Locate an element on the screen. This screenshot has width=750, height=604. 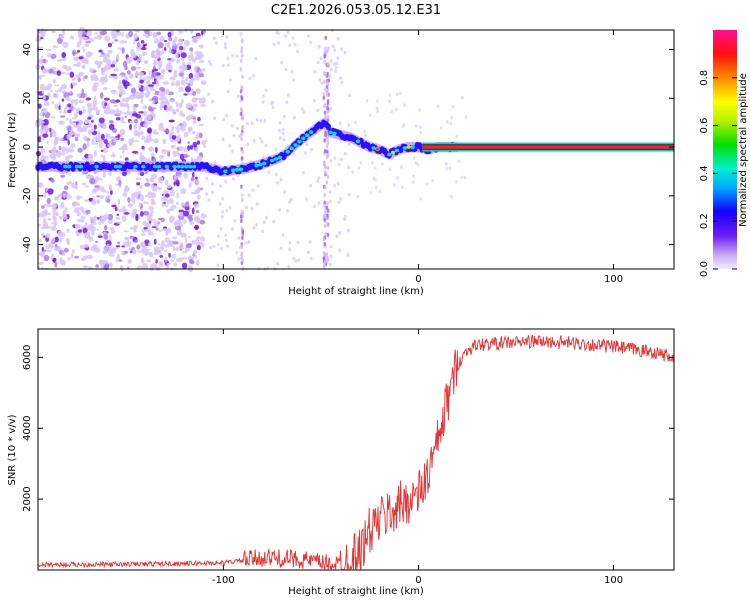
ridge-outer is located at coordinates (328, 127).